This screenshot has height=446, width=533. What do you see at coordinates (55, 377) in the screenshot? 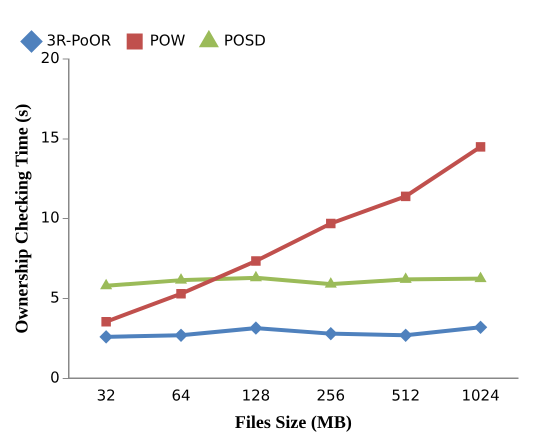
I see `y-tick-label: 0` at bounding box center [55, 377].